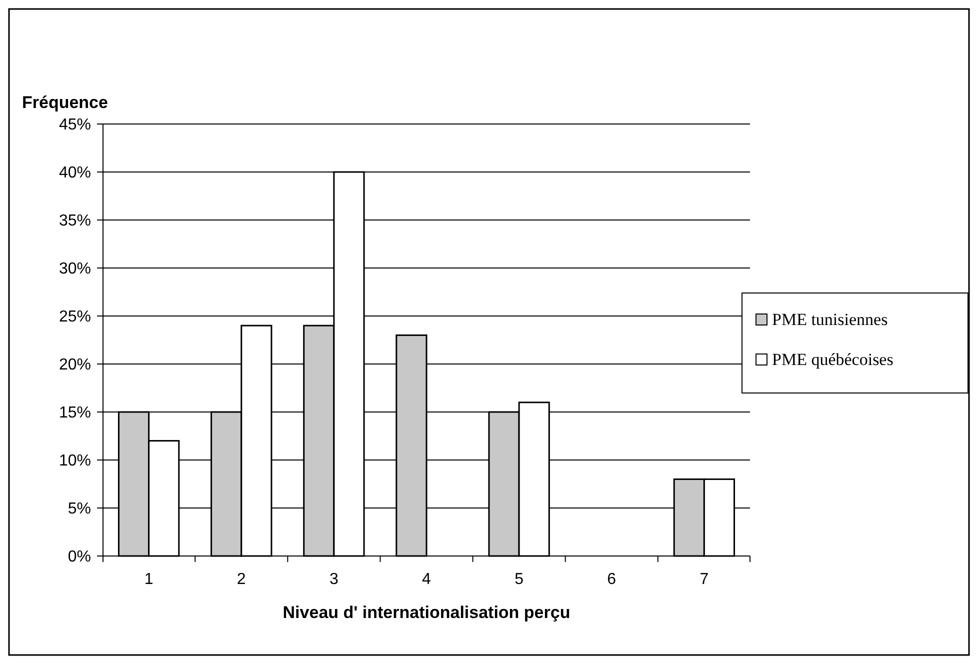  What do you see at coordinates (427, 579) in the screenshot?
I see `x-tick-label: 4` at bounding box center [427, 579].